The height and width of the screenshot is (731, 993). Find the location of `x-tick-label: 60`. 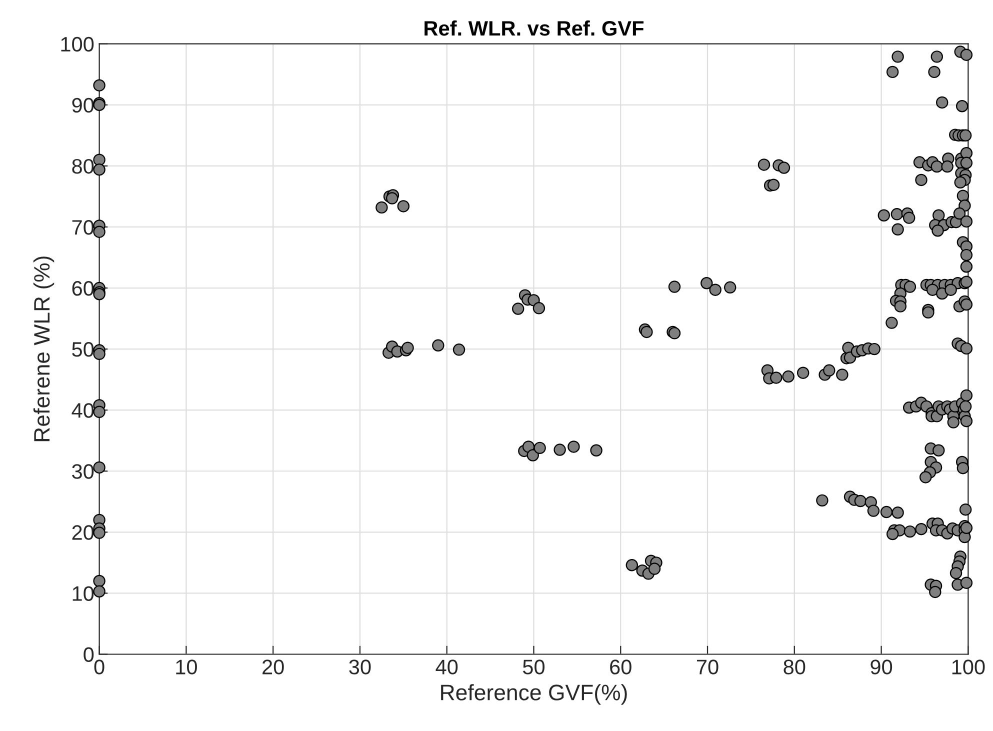

x-tick-label: 60 is located at coordinates (621, 667).